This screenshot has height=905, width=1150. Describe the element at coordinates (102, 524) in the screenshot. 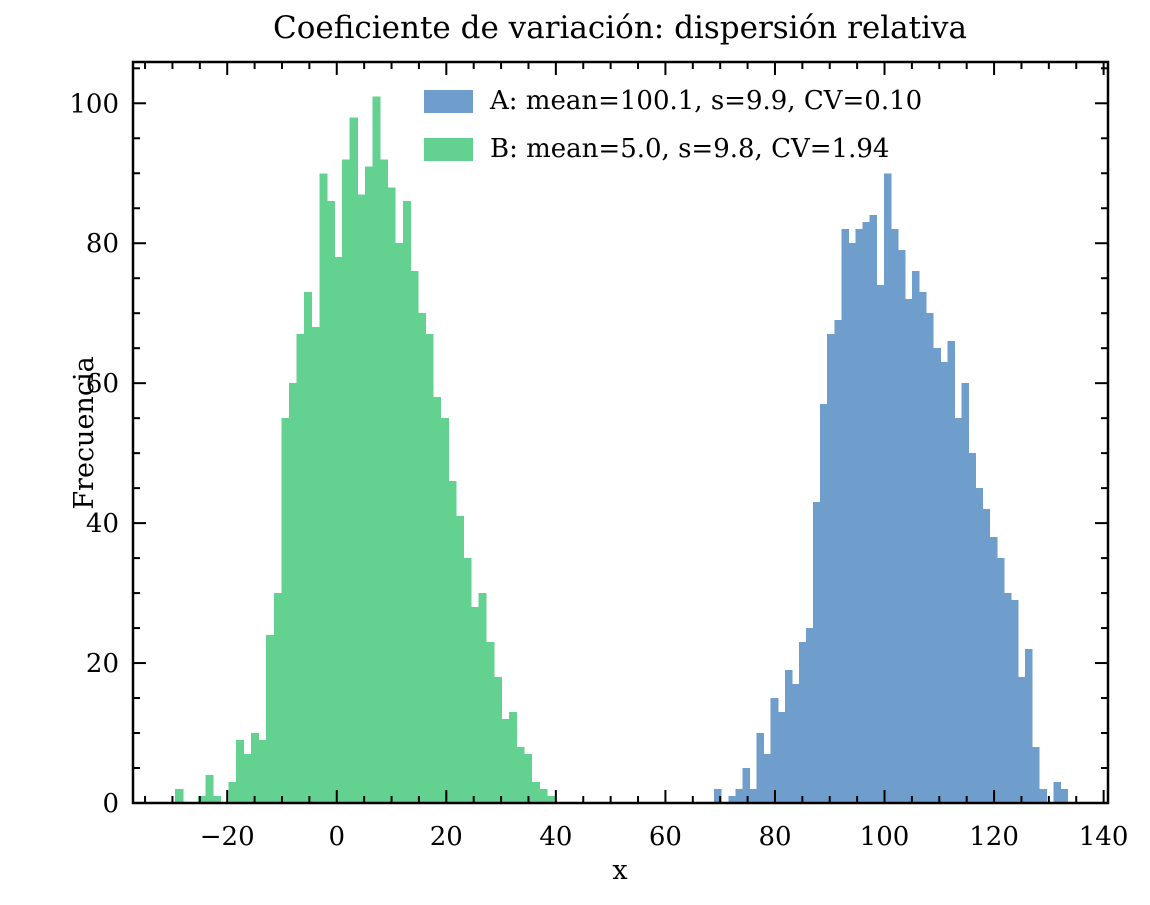

I see `y-tick-label: 40` at that location.